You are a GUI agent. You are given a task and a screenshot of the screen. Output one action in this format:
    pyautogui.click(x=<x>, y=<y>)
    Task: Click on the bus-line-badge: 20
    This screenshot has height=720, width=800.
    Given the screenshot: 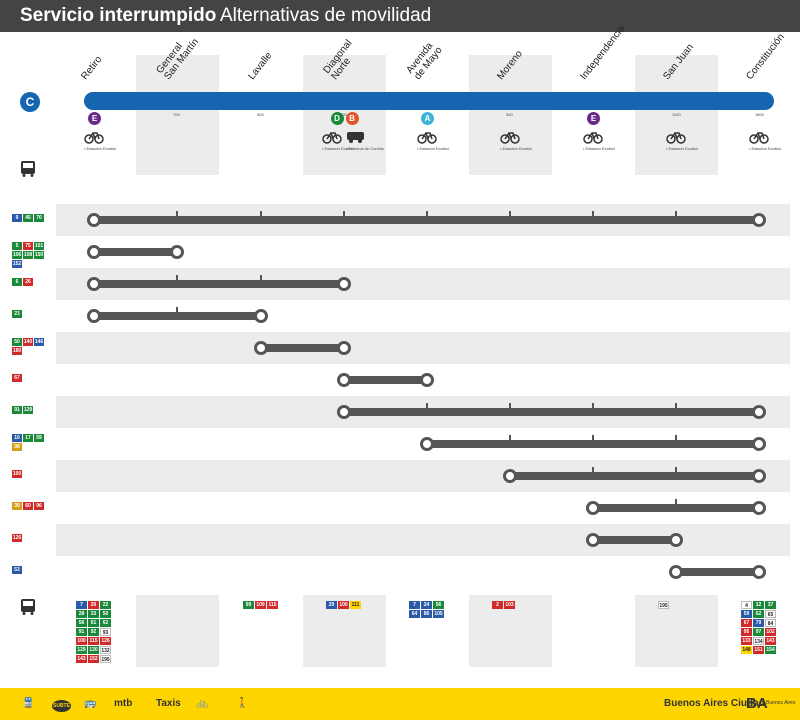 What is the action you would take?
    pyautogui.click(x=93, y=605)
    